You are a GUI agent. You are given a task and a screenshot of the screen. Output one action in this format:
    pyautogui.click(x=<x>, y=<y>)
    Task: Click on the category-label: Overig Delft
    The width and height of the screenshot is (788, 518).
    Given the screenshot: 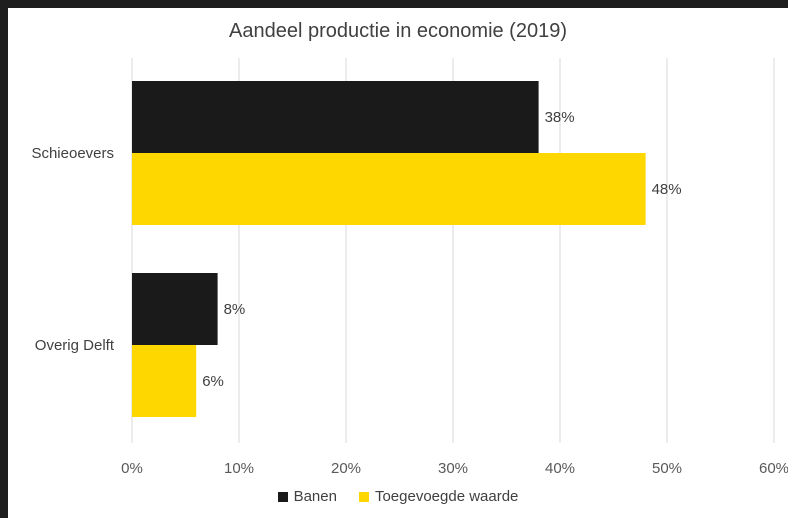 What is the action you would take?
    pyautogui.click(x=75, y=345)
    